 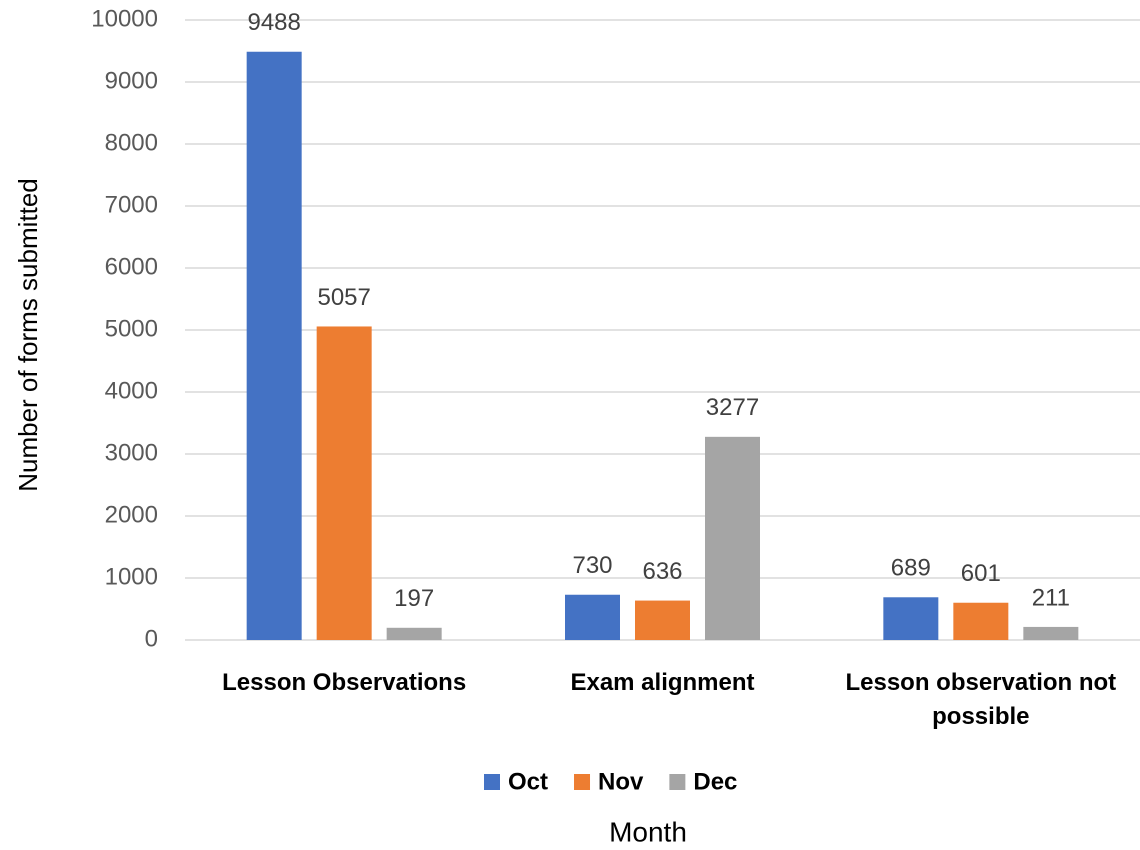 What do you see at coordinates (131, 514) in the screenshot?
I see `y-tick-label: 2000` at bounding box center [131, 514].